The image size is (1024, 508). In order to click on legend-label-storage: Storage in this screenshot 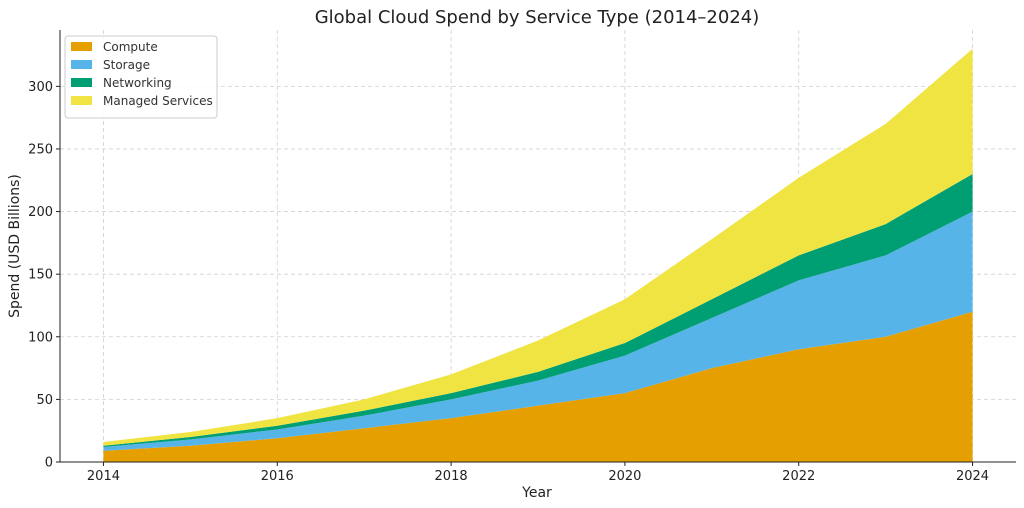, I will do `click(126, 65)`.